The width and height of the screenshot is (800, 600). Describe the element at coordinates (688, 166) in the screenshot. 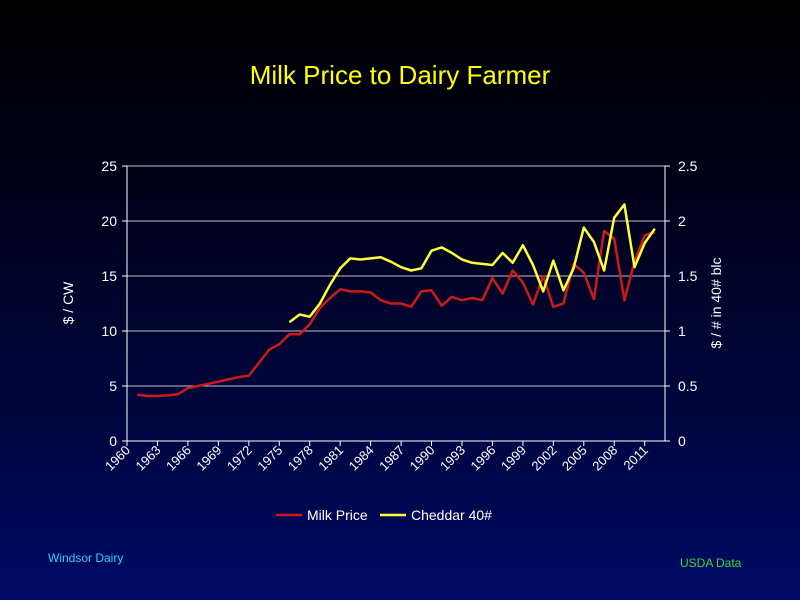

I see `y2-tick-label: 2.5` at that location.